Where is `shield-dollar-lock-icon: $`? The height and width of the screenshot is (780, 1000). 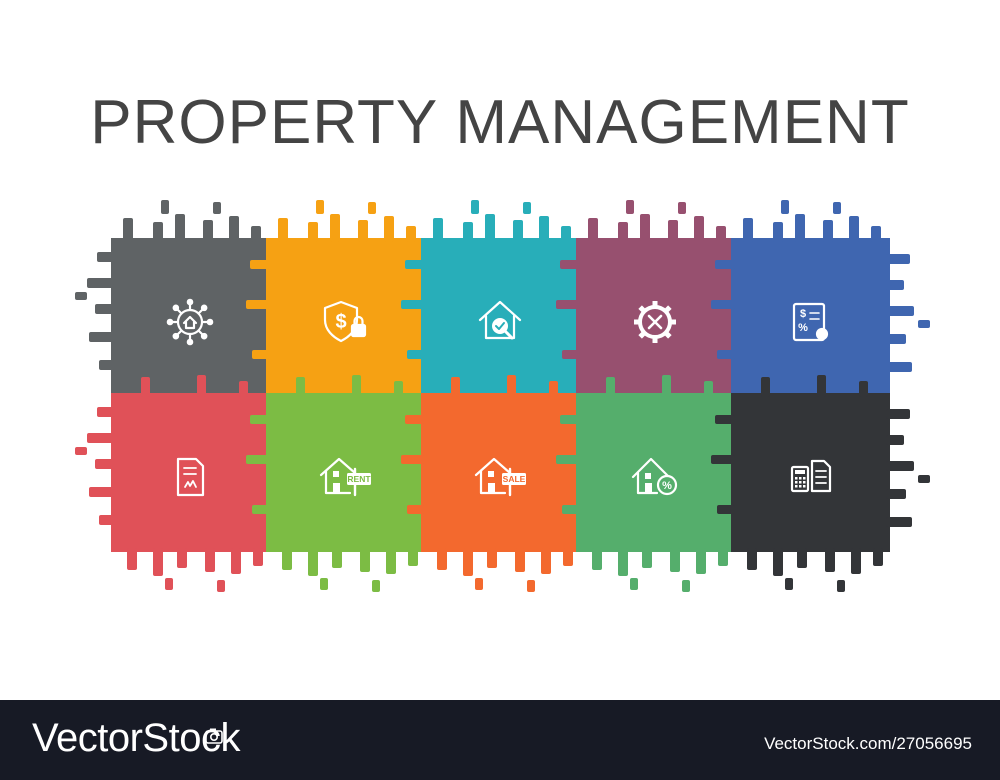 shield-dollar-lock-icon: $ is located at coordinates (345, 321).